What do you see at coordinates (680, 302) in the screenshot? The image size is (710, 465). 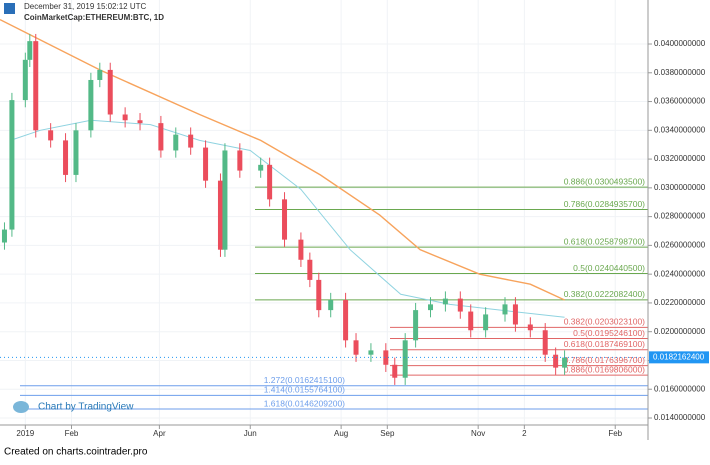 I see `y-tick-label: 0.0220000000` at bounding box center [680, 302].